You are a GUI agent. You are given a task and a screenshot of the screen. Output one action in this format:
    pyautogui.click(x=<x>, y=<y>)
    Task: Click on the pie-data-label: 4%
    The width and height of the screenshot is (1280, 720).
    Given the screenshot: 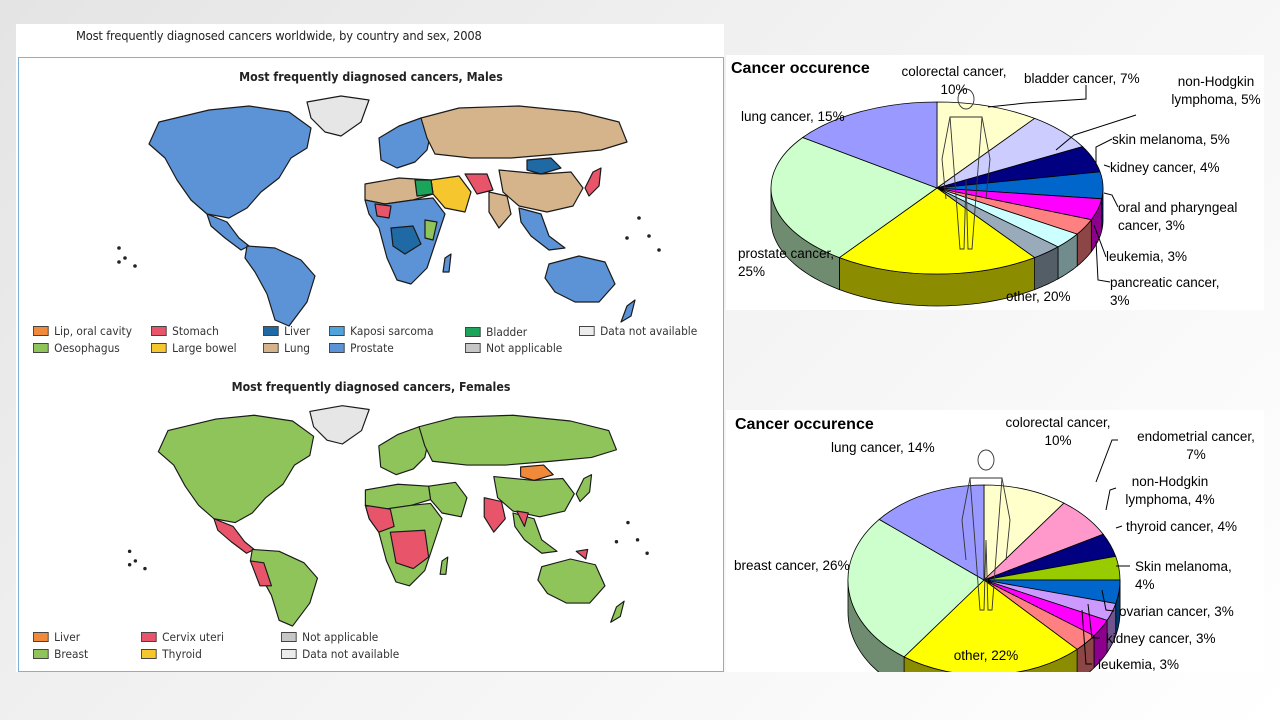 What is the action you would take?
    pyautogui.click(x=1145, y=584)
    